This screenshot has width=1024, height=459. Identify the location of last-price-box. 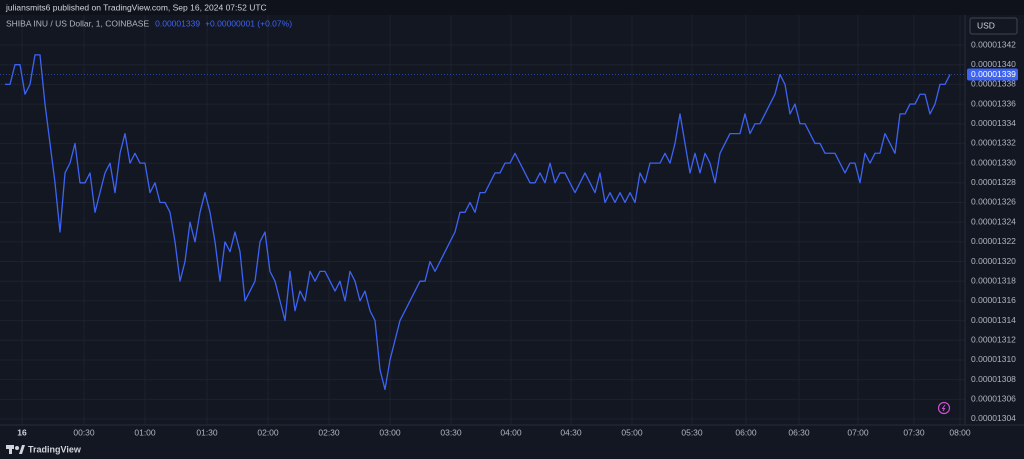
(992, 74).